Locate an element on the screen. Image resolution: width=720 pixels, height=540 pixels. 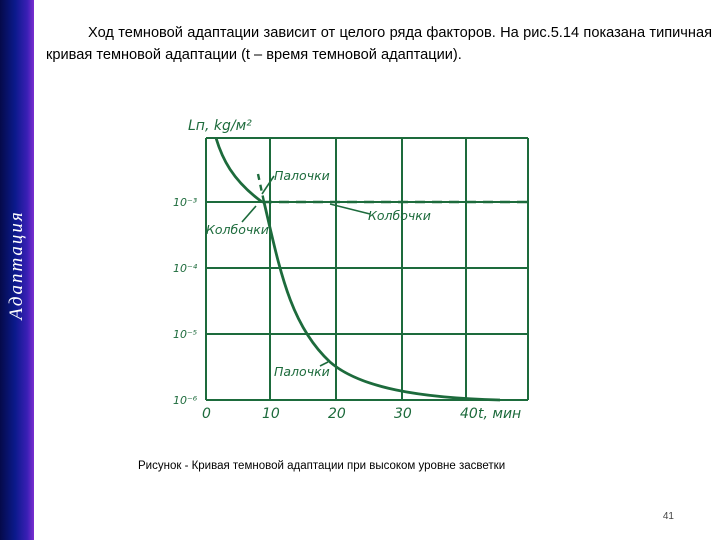
y-tick-label: 10⁻³ is located at coordinates (185, 202).